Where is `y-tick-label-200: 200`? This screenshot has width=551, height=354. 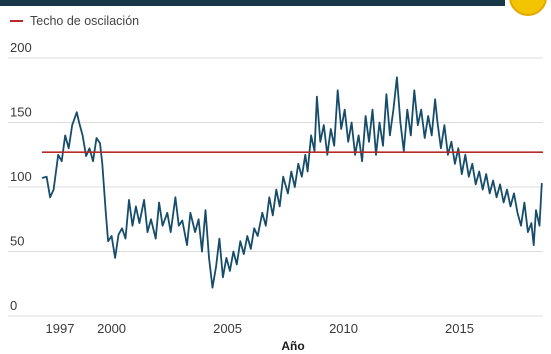
y-tick-label-200: 200 is located at coordinates (21, 47).